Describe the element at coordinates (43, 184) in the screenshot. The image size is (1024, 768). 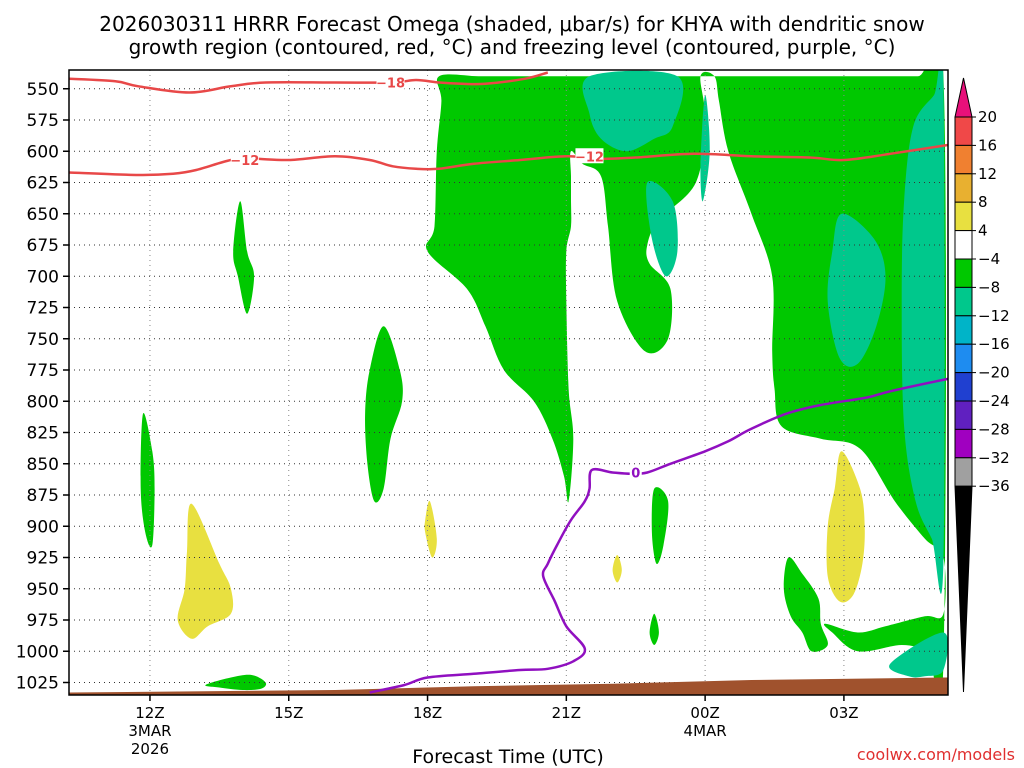
I see `y-tick-label: 625` at that location.